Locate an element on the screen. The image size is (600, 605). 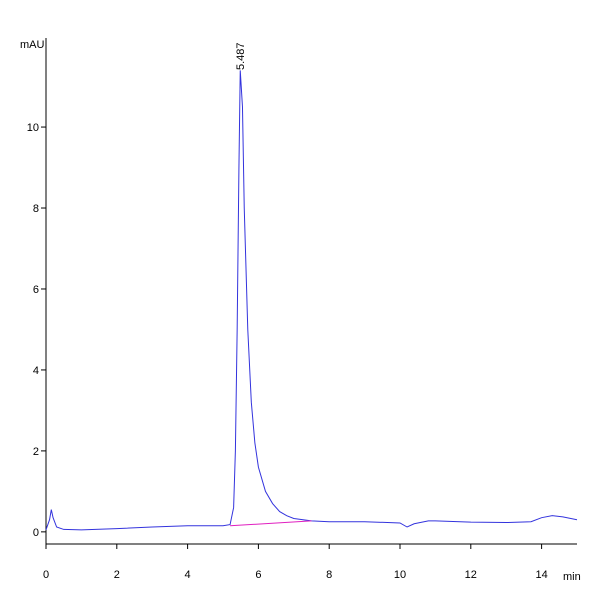
y-tick-label: 8 is located at coordinates (36, 209).